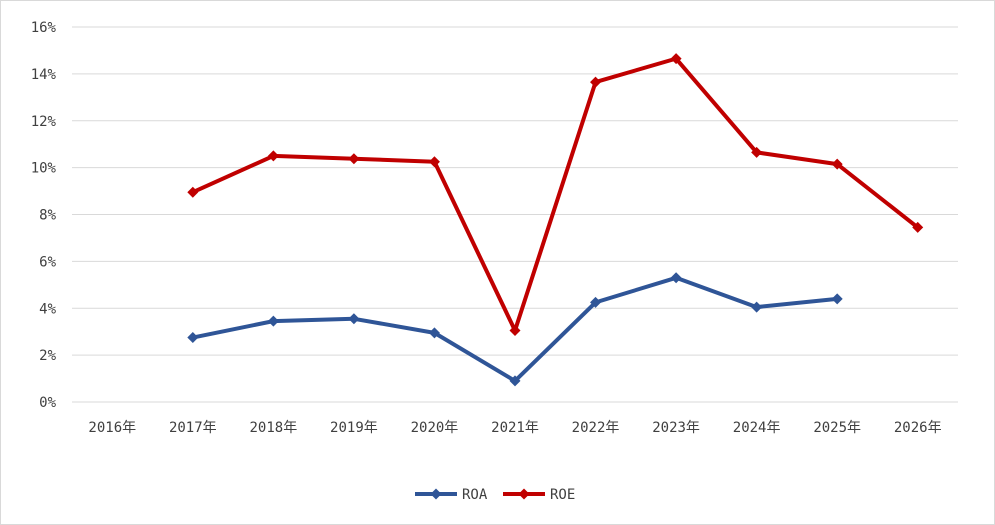 This screenshot has width=995, height=525. I want to click on x-tick-label: 2025年, so click(837, 428).